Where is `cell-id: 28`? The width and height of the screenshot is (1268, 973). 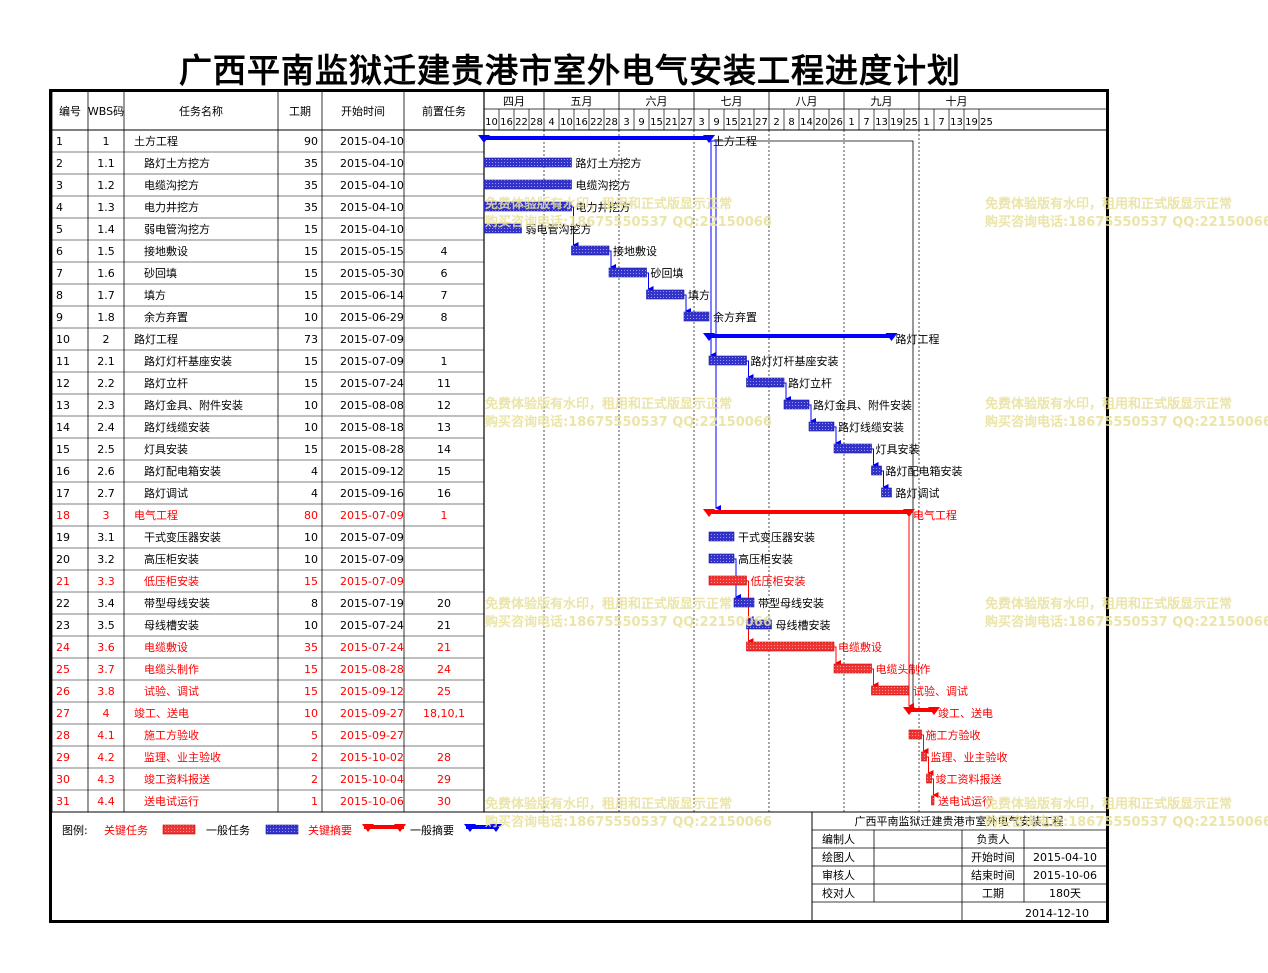 cell-id: 28 is located at coordinates (63, 735).